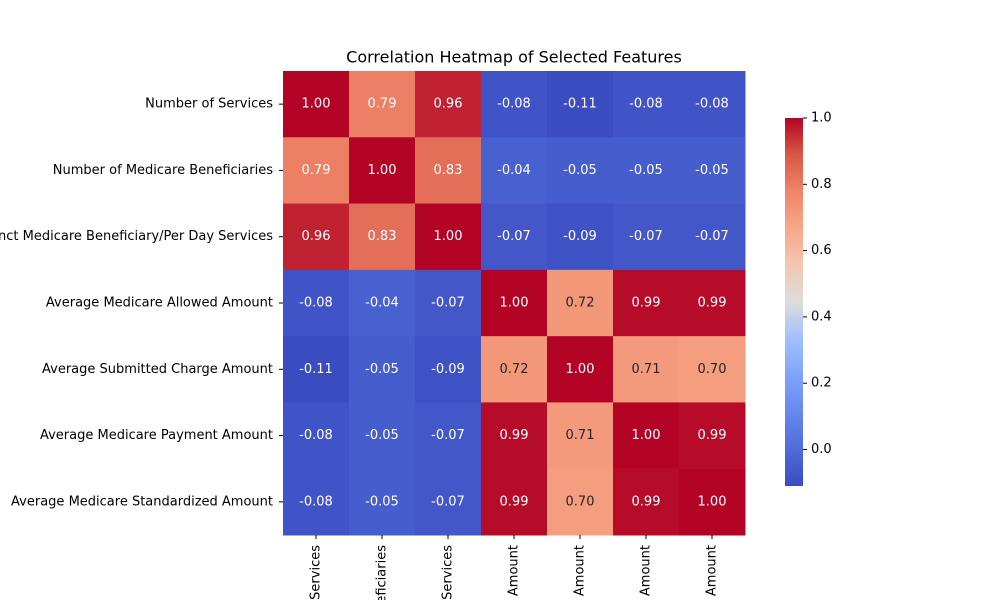 This screenshot has width=1000, height=600. Describe the element at coordinates (821, 316) in the screenshot. I see `colorbar-tick-label: 0.4` at that location.